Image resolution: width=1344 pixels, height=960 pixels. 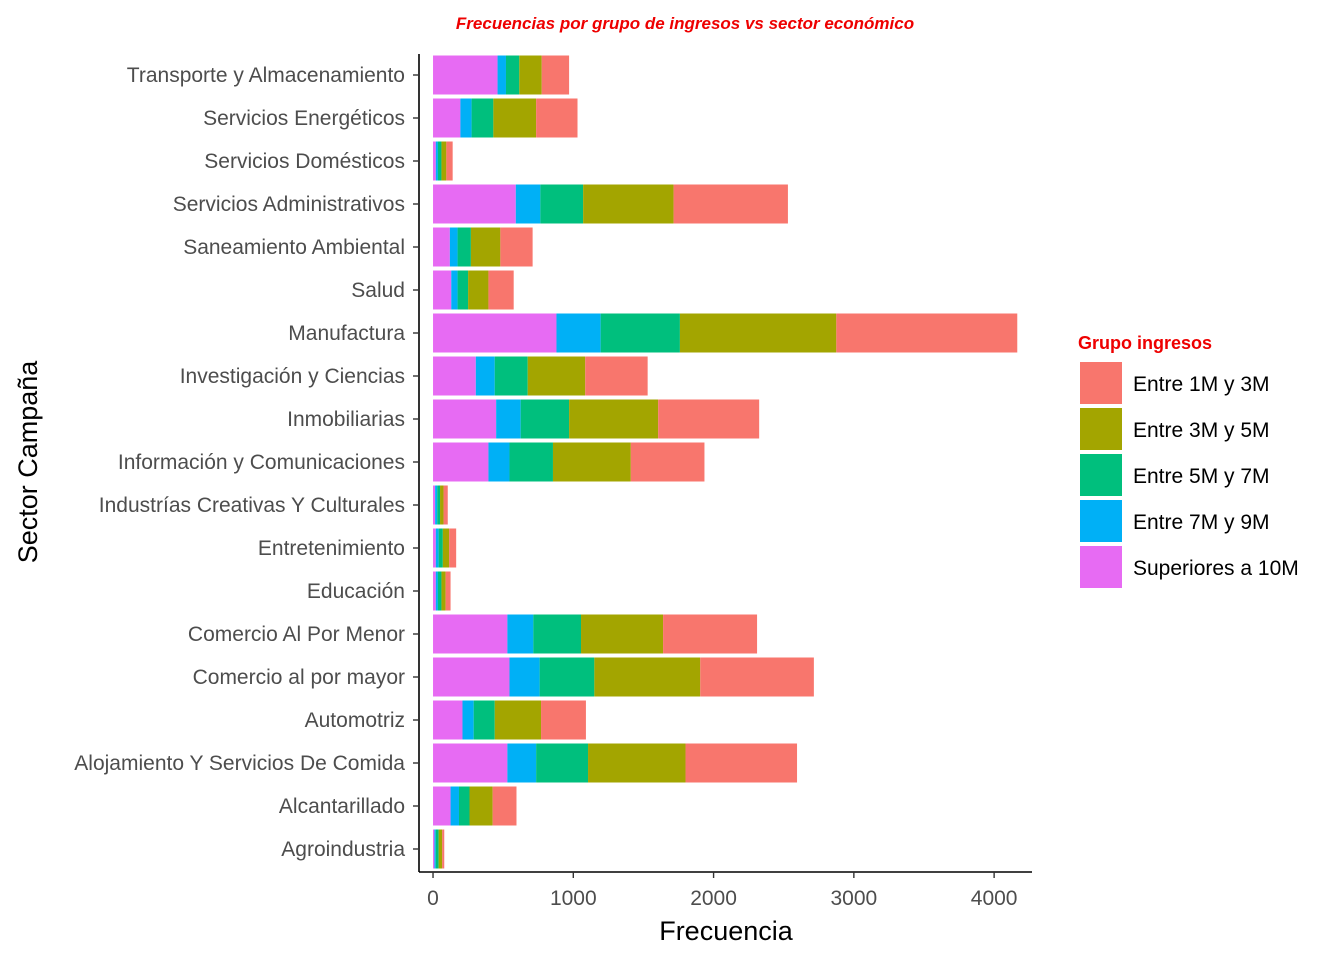 What do you see at coordinates (1201, 430) in the screenshot?
I see `legend-label: Entre 3M y 5M` at bounding box center [1201, 430].